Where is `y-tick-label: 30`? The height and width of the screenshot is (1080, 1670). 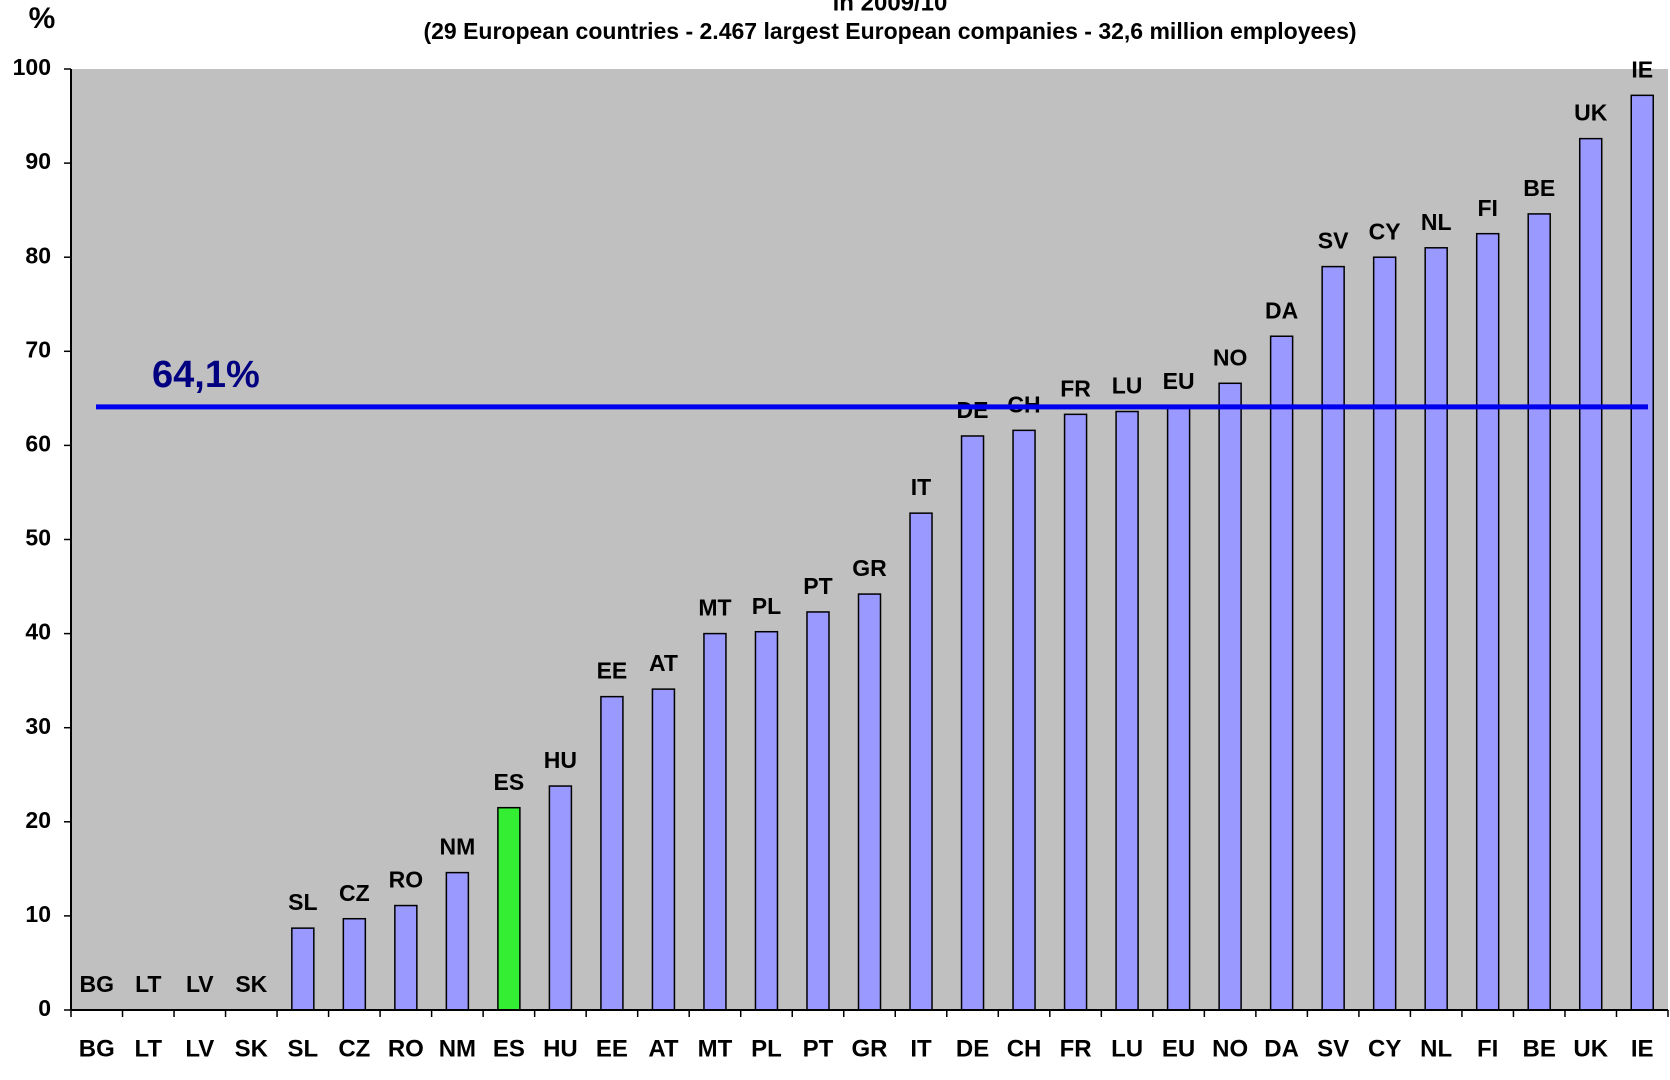 y-tick-label: 30 is located at coordinates (38, 726).